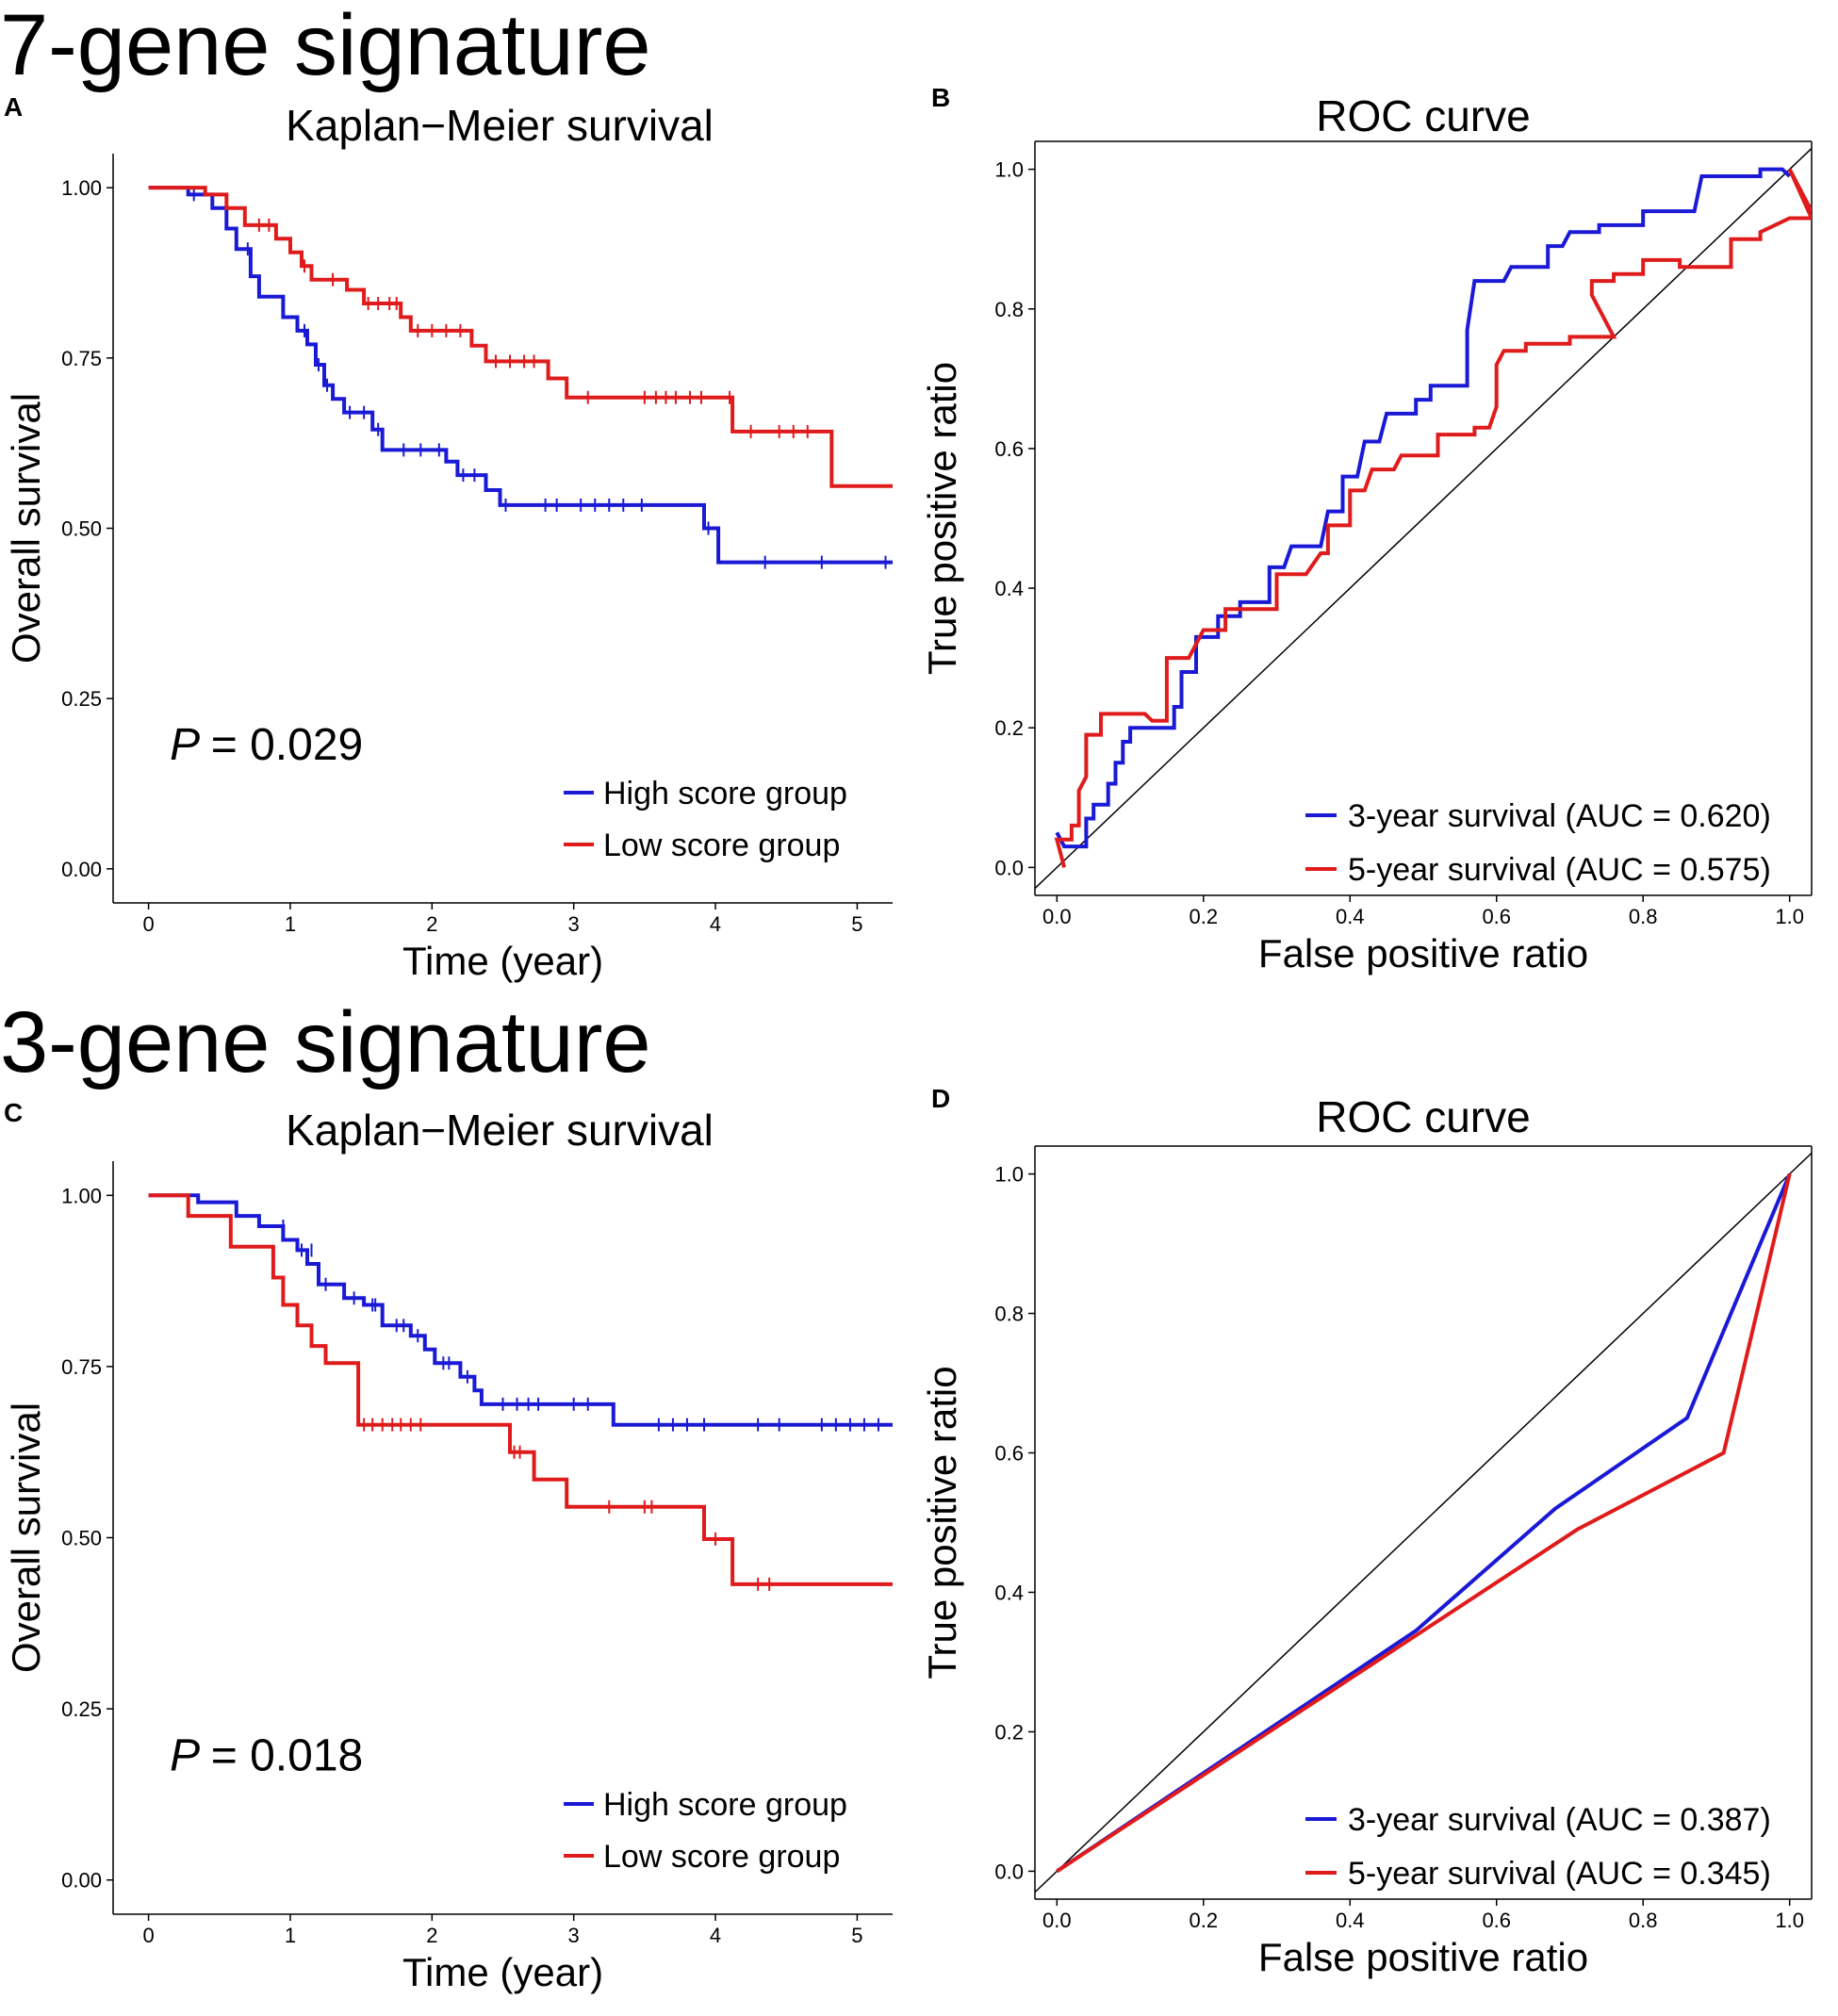 The width and height of the screenshot is (1838, 2016). What do you see at coordinates (941, 1098) in the screenshot?
I see `panel-letter-d: D` at bounding box center [941, 1098].